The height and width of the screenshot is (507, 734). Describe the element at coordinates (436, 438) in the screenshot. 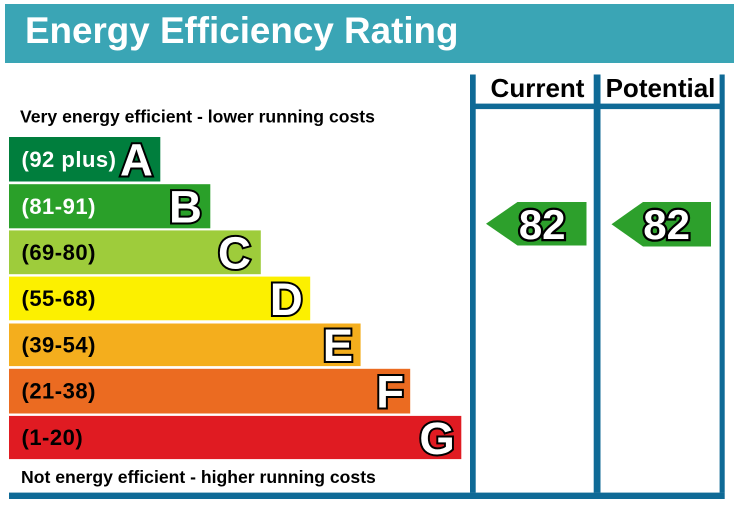

I see `svg-text: G` at that location.